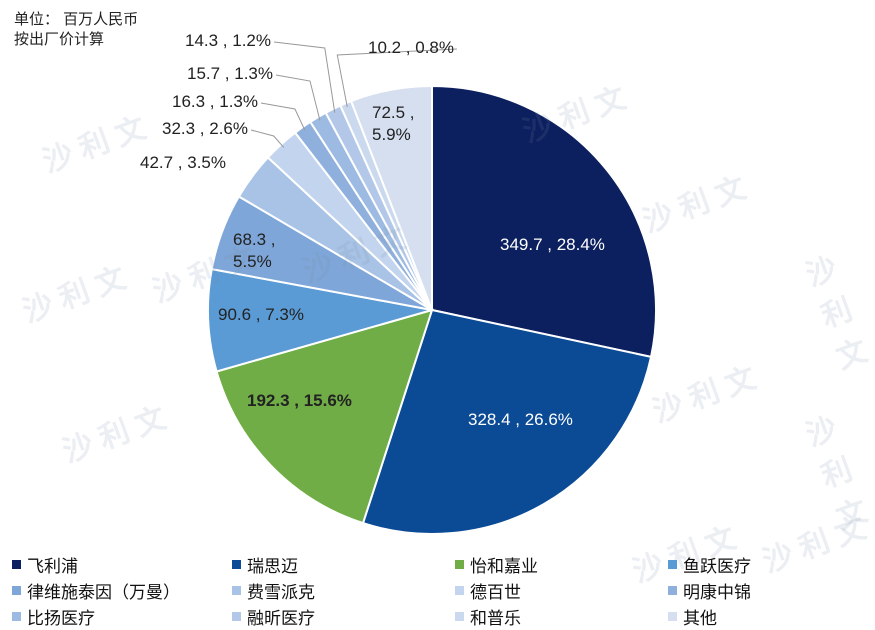 The image size is (875, 630). What do you see at coordinates (228, 40) in the screenshot?
I see `data-label: 14.3 , 1.2%` at bounding box center [228, 40].